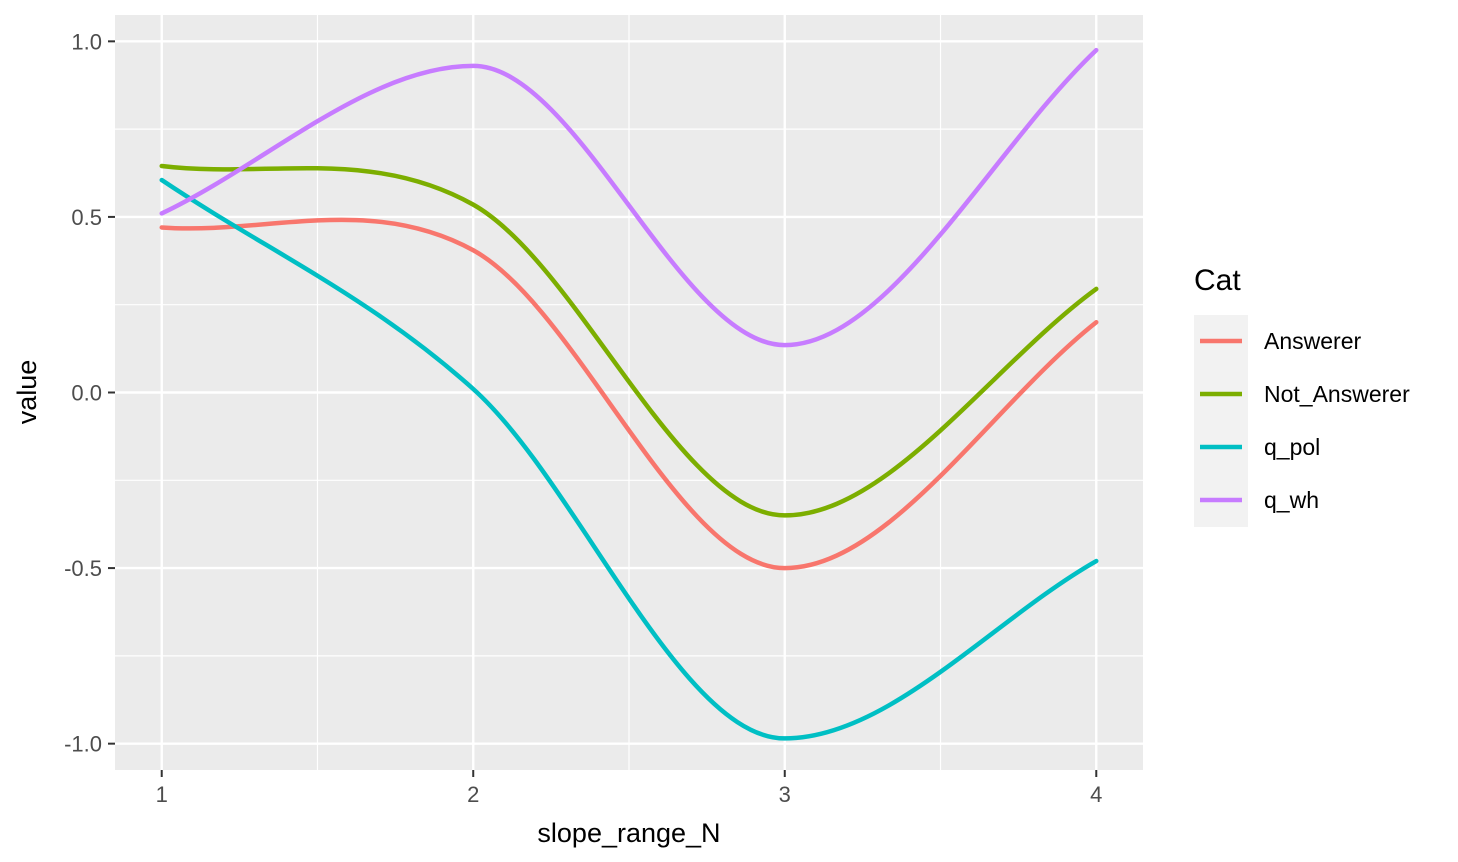  What do you see at coordinates (1221, 421) in the screenshot?
I see `legend-key-background` at bounding box center [1221, 421].